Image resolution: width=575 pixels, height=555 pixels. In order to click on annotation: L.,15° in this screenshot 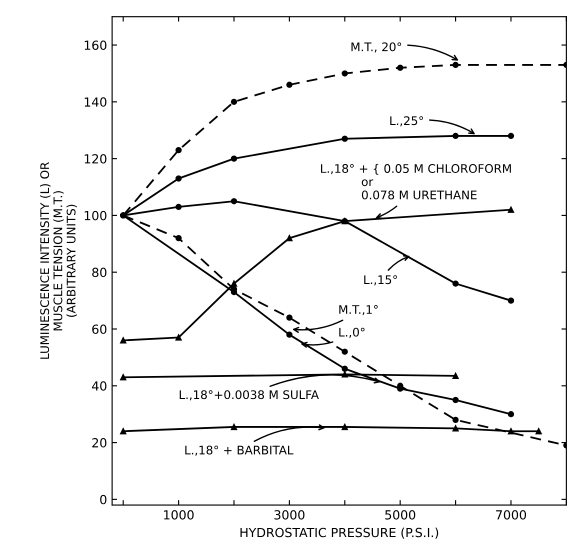, I will do `click(380, 280)`.